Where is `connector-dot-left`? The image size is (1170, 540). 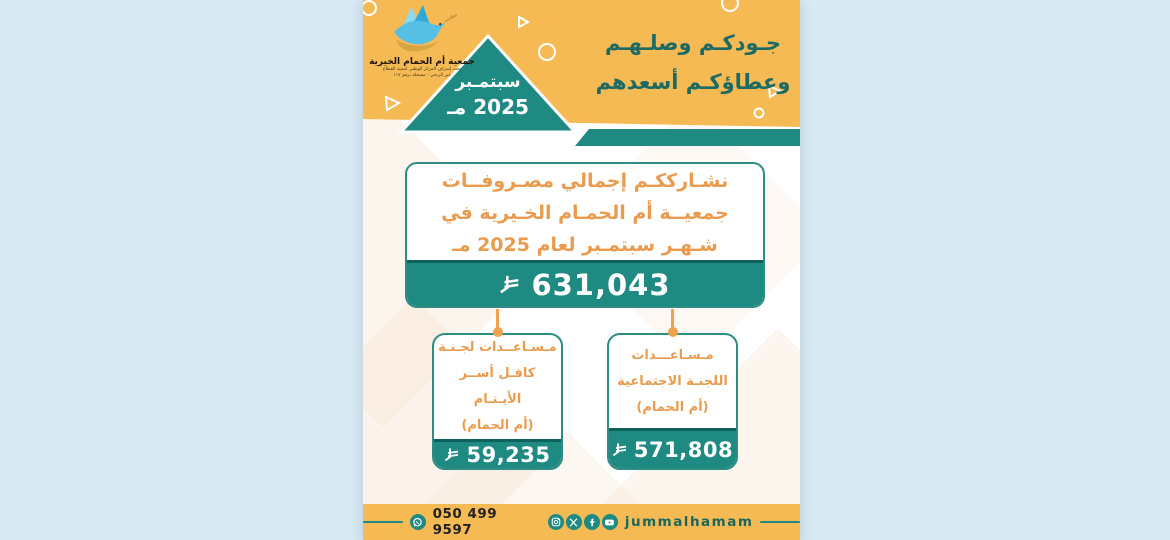
connector-dot-left is located at coordinates (498, 332).